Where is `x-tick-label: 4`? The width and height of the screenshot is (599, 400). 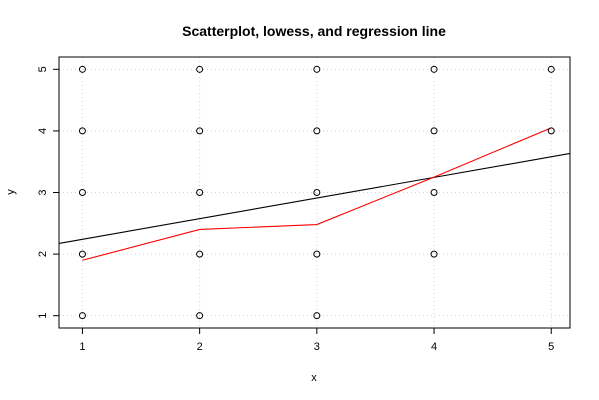 x-tick-label: 4 is located at coordinates (434, 347).